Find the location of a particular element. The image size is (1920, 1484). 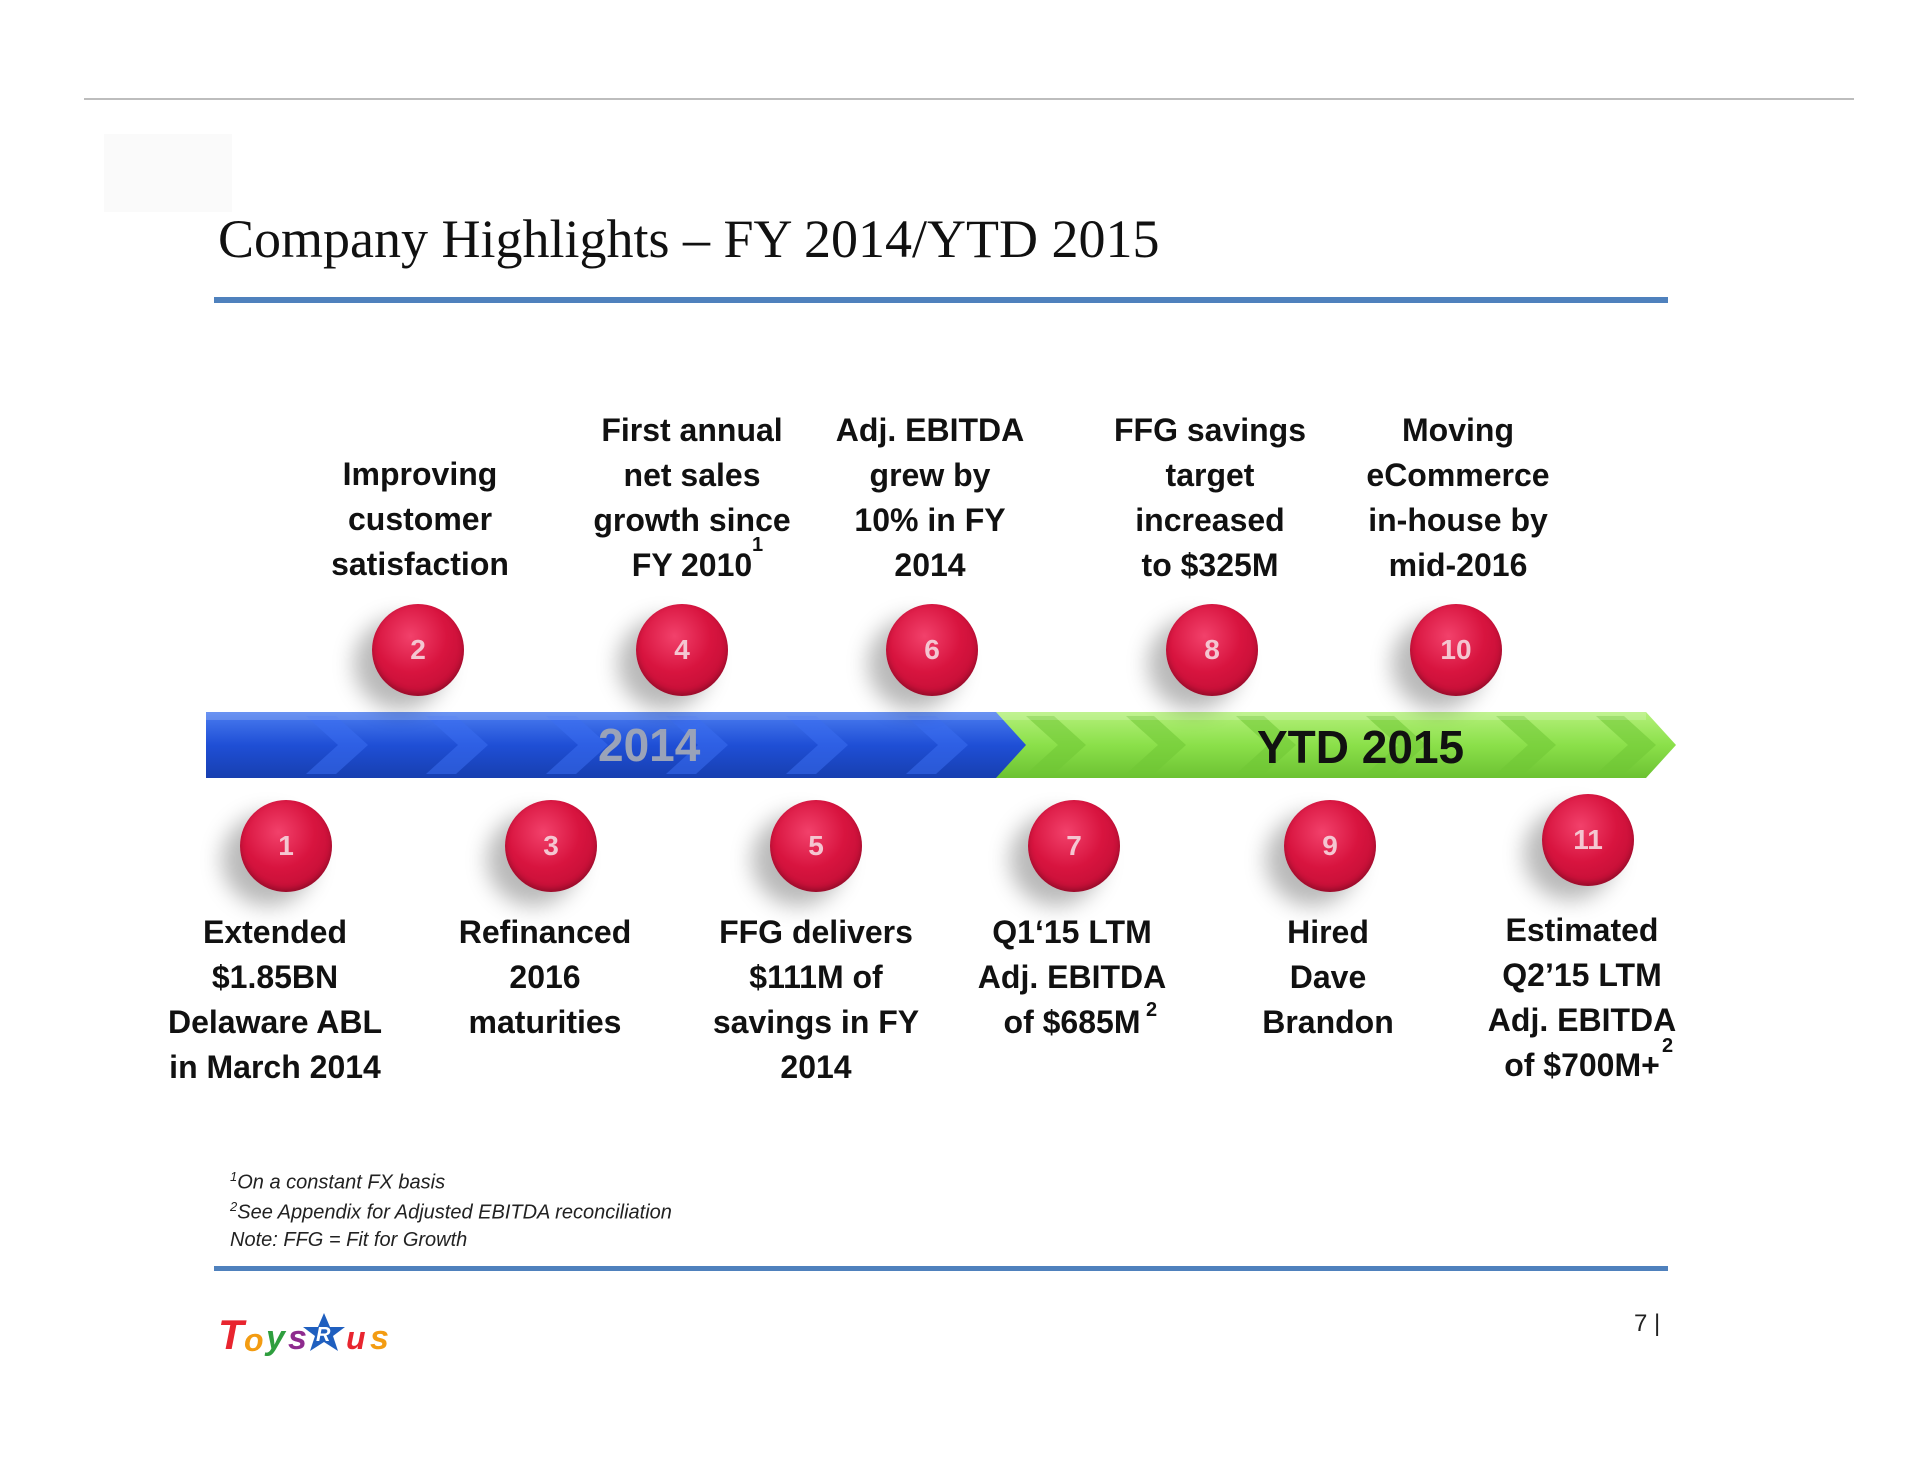

label-line: $111M of is located at coordinates (816, 977).